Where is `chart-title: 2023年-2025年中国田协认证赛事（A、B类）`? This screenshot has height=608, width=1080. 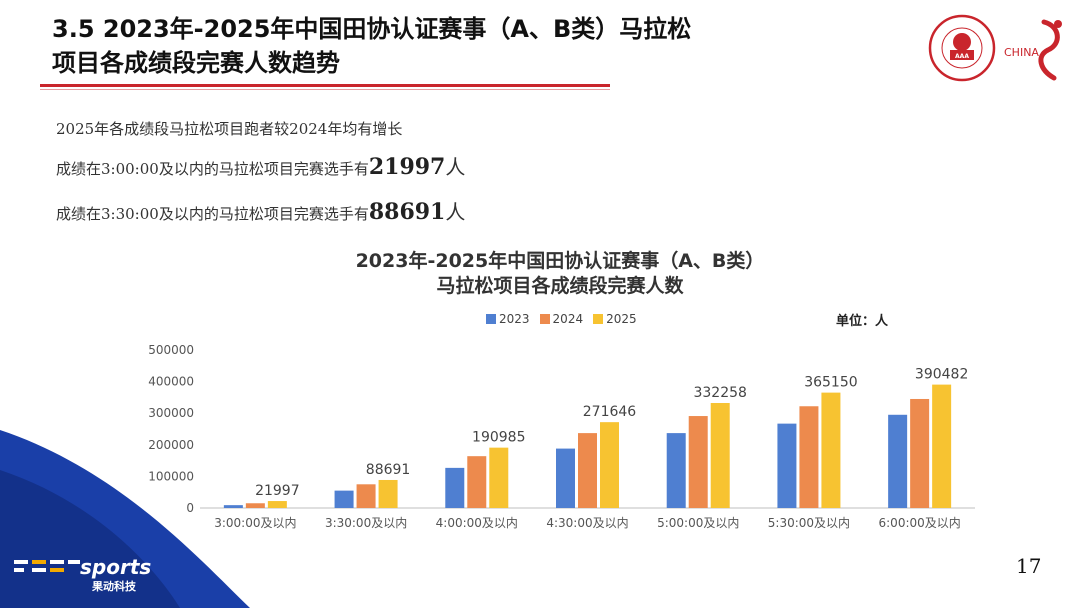 chart-title: 2023年-2025年中国田协认证赛事（A、B类） is located at coordinates (560, 261).